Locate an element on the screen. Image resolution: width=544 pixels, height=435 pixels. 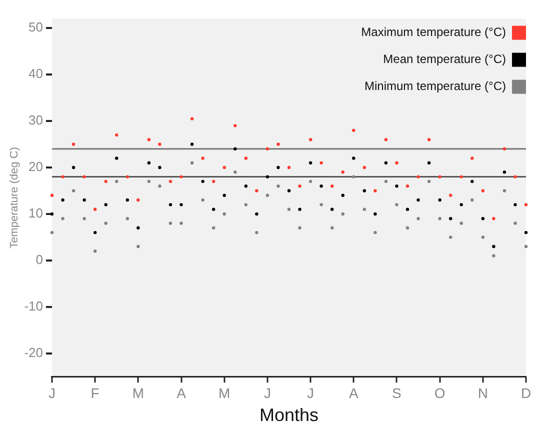
y-tick-label: 30 is located at coordinates (35, 120).